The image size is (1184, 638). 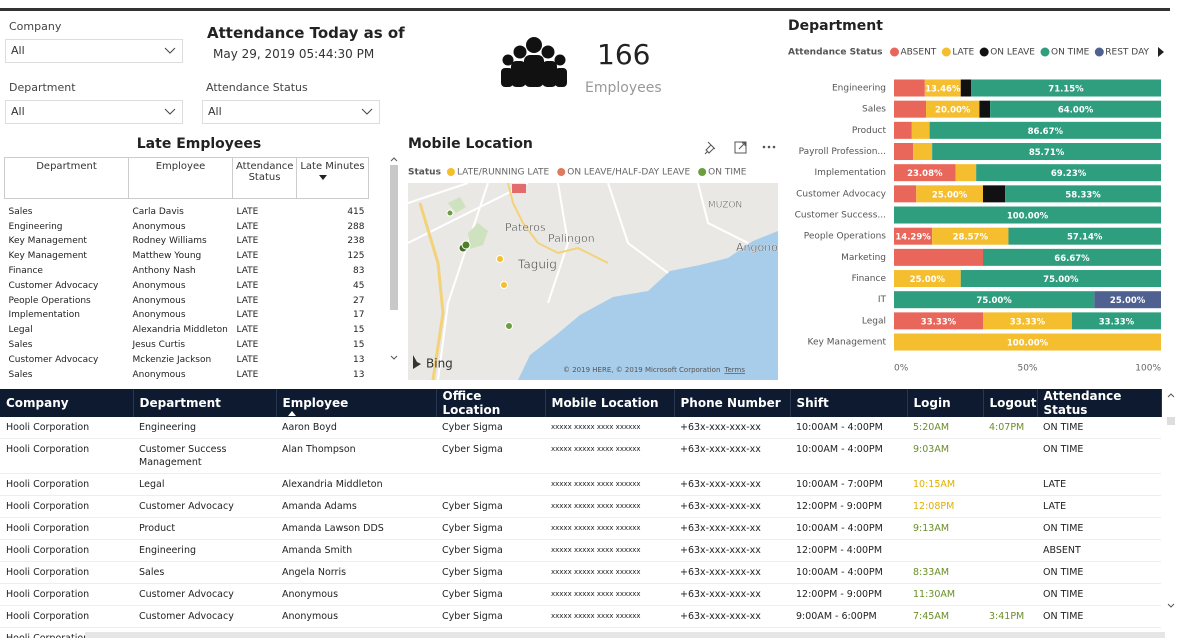 What do you see at coordinates (66, 484) in the screenshot?
I see `cell: Hooli Corporation` at bounding box center [66, 484].